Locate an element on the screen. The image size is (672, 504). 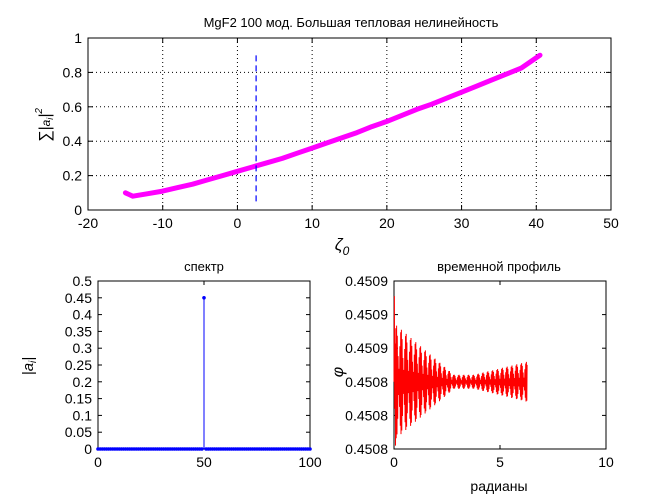
top-xtick-label: -20 is located at coordinates (88, 223).